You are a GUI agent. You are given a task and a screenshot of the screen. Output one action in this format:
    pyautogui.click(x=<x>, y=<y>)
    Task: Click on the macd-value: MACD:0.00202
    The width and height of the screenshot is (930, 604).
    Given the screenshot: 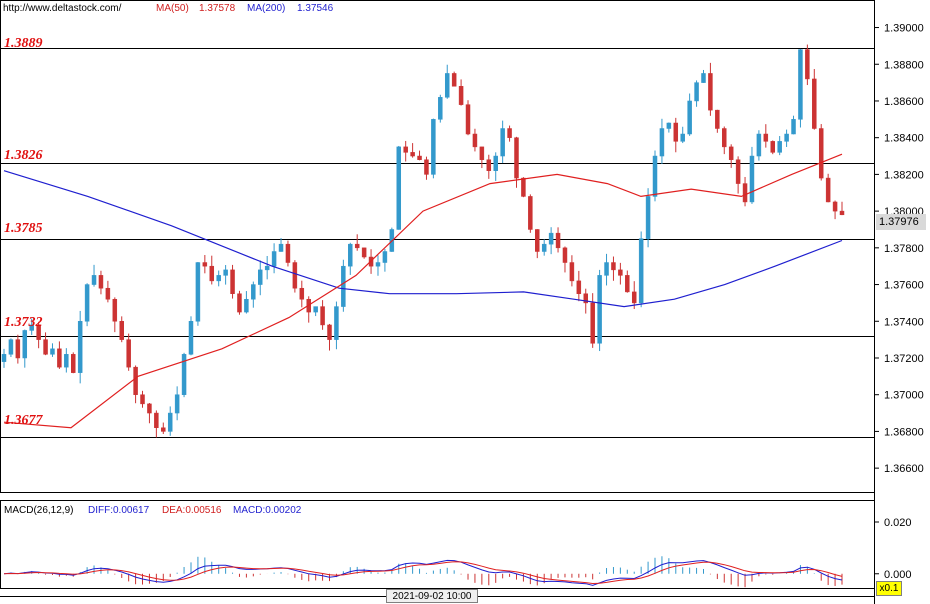 What is the action you would take?
    pyautogui.click(x=267, y=510)
    